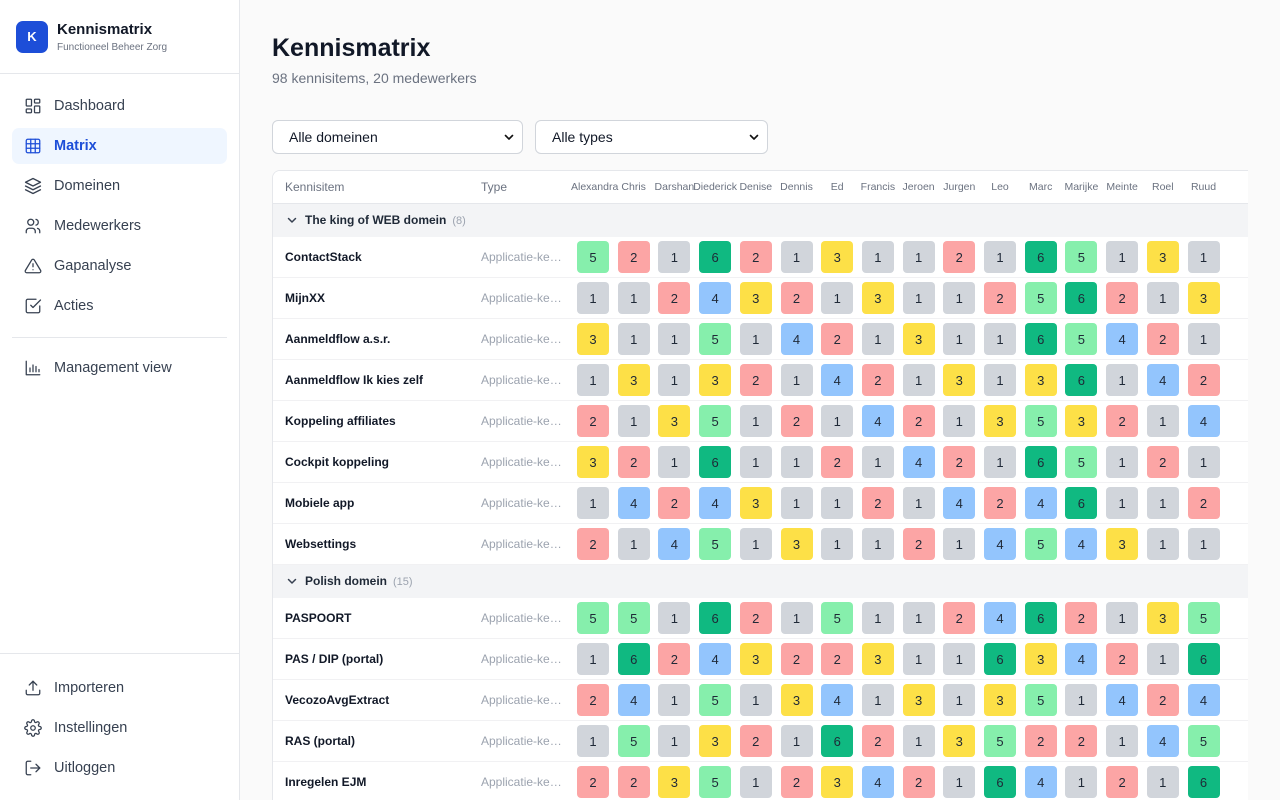 The image size is (1280, 800). Describe the element at coordinates (651, 137) in the screenshot. I see `type-filter-select: Alle types` at that location.